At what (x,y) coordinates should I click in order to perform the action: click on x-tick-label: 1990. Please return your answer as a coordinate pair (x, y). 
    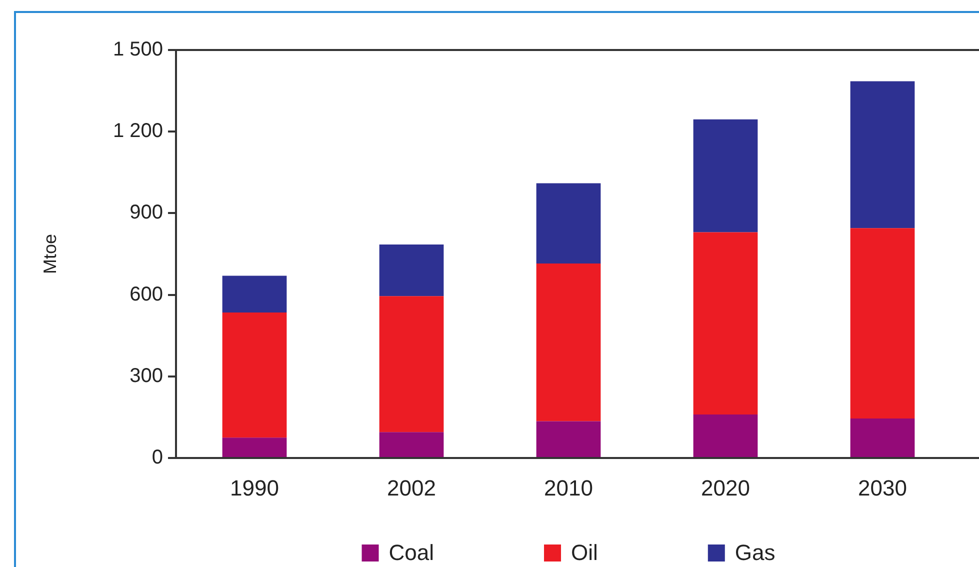
    Looking at the image, I should click on (254, 487).